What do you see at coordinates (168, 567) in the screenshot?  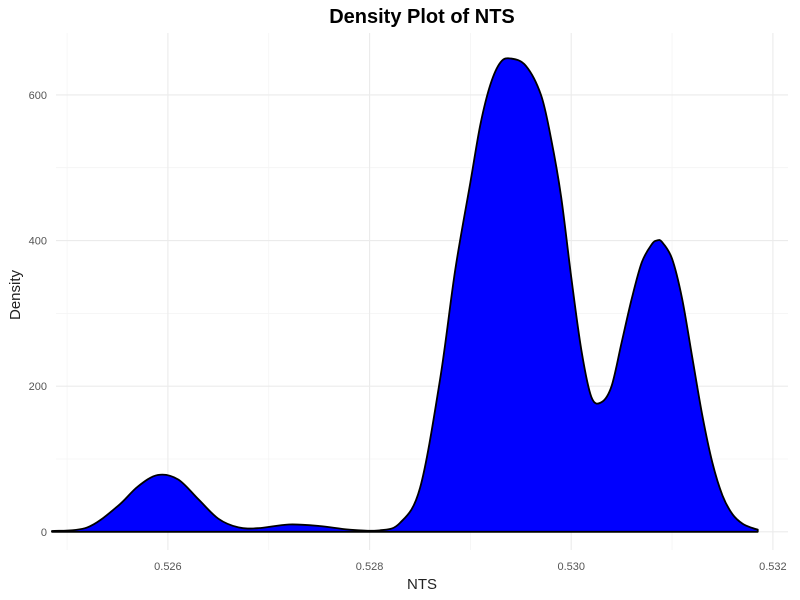 I see `x-tick-label: 0.526` at bounding box center [168, 567].